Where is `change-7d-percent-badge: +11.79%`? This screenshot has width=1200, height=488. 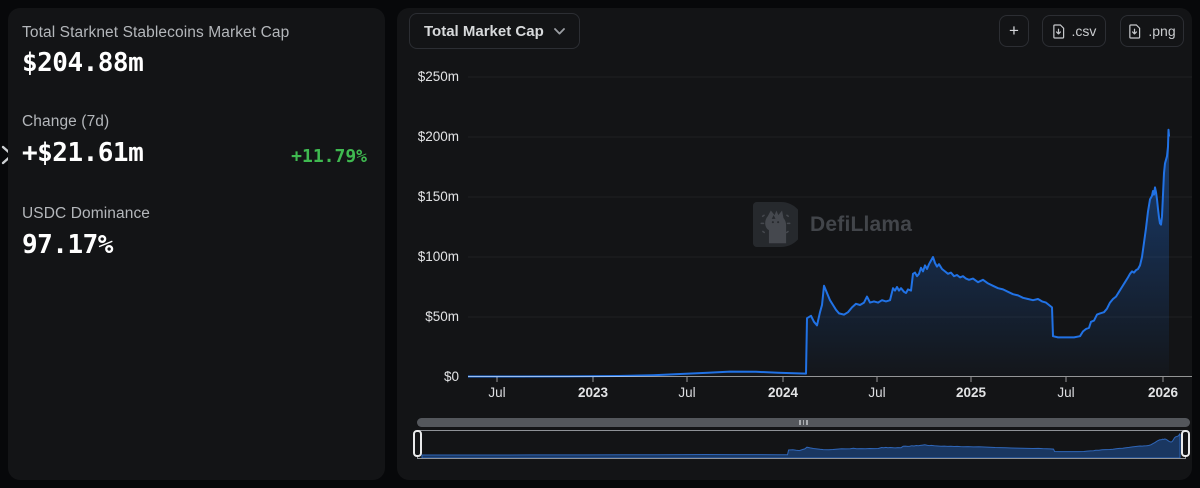
change-7d-percent-badge: +11.79% is located at coordinates (329, 156).